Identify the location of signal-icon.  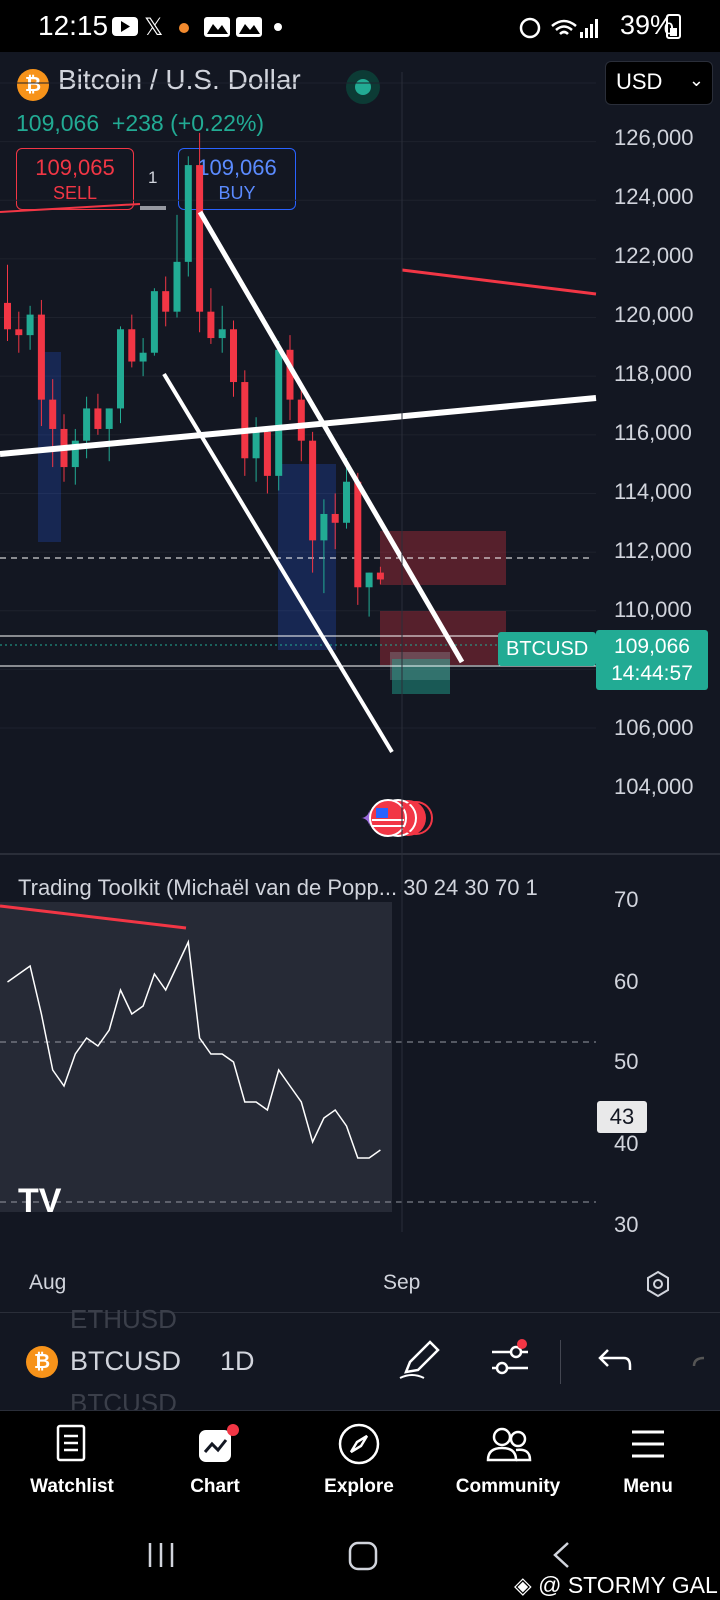
(581, 35).